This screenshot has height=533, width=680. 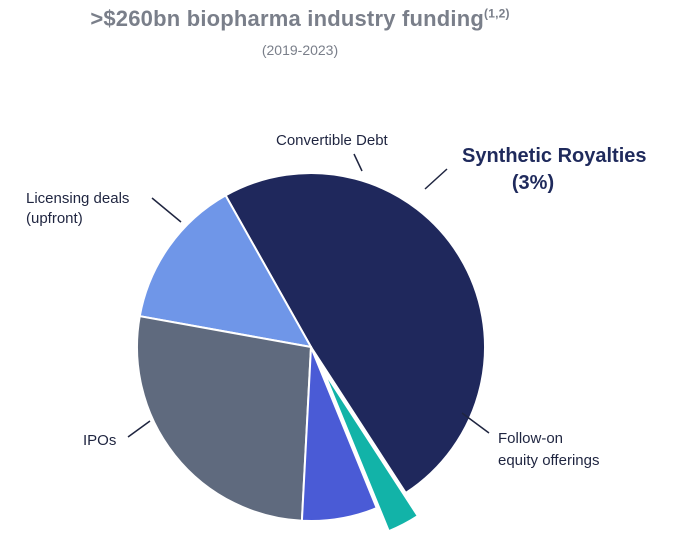 What do you see at coordinates (77, 198) in the screenshot?
I see `label-licensing-line1: Licensing deals` at bounding box center [77, 198].